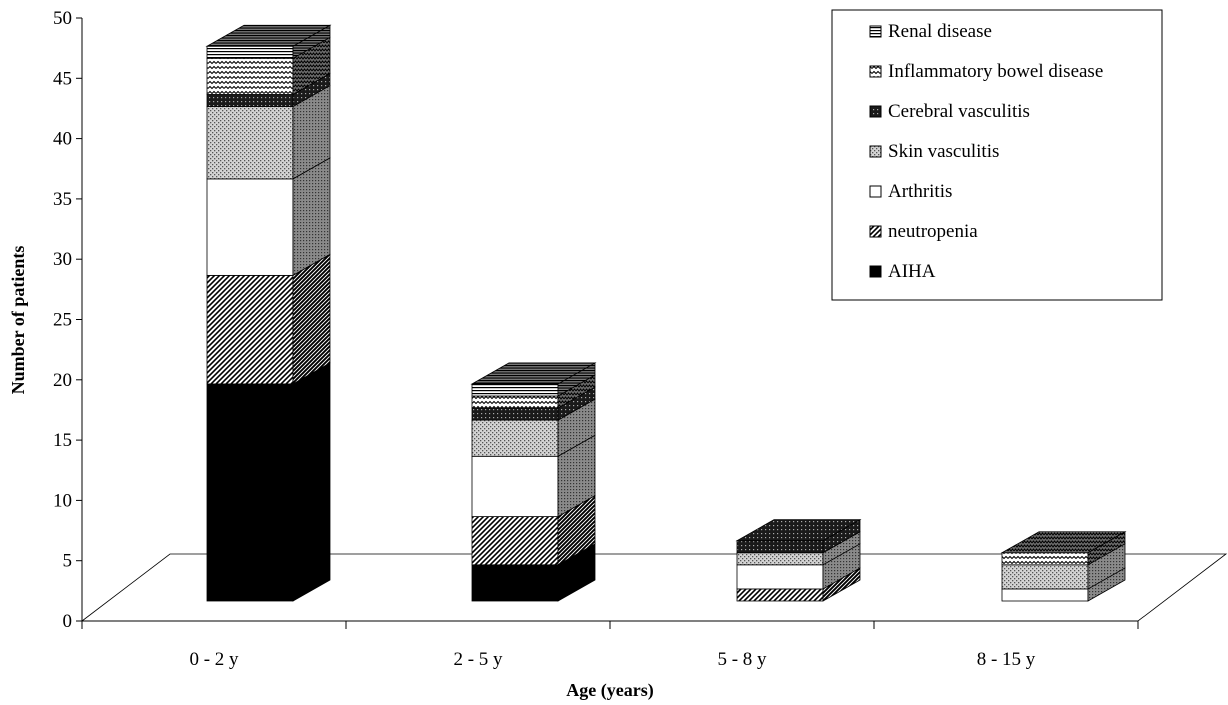 Image resolution: width=1228 pixels, height=705 pixels. Describe the element at coordinates (515, 583) in the screenshot. I see `bar-segment-aiha-2-5-y` at that location.